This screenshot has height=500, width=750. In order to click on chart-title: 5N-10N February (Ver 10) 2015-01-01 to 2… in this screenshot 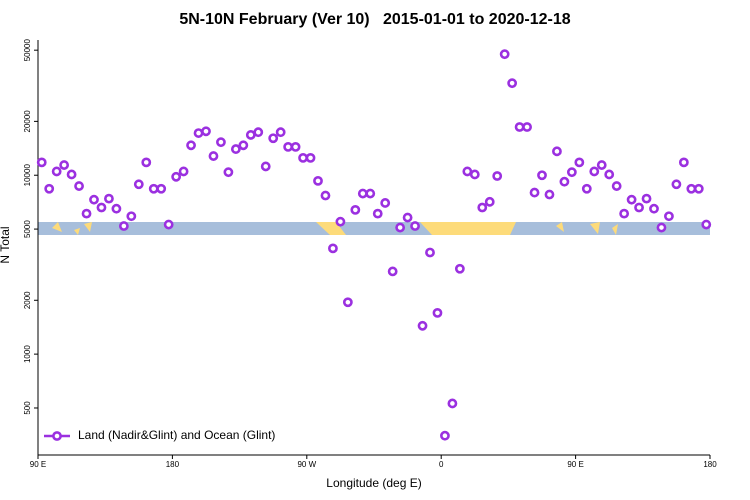, I will do `click(374, 19)`.